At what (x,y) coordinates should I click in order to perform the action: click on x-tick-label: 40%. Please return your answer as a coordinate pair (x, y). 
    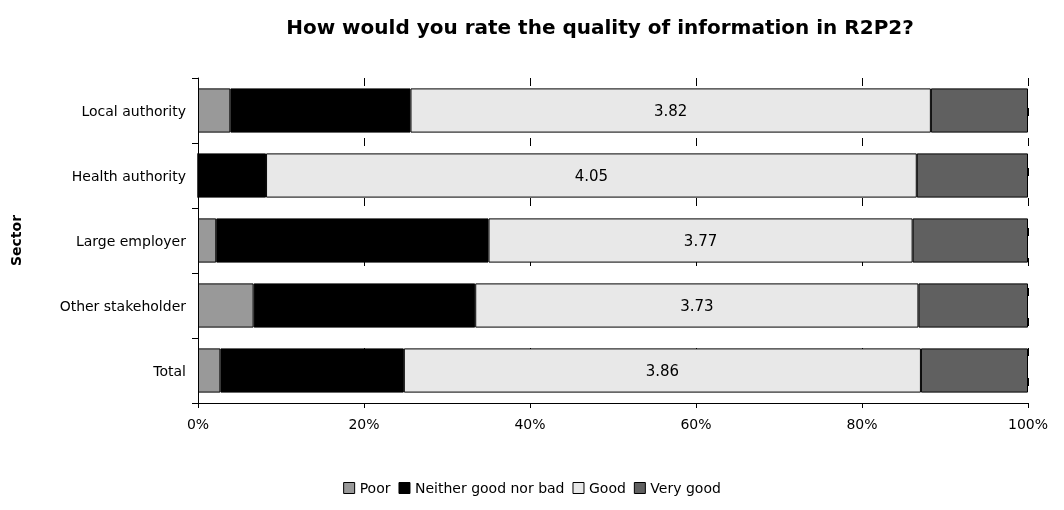
    Looking at the image, I should click on (530, 424).